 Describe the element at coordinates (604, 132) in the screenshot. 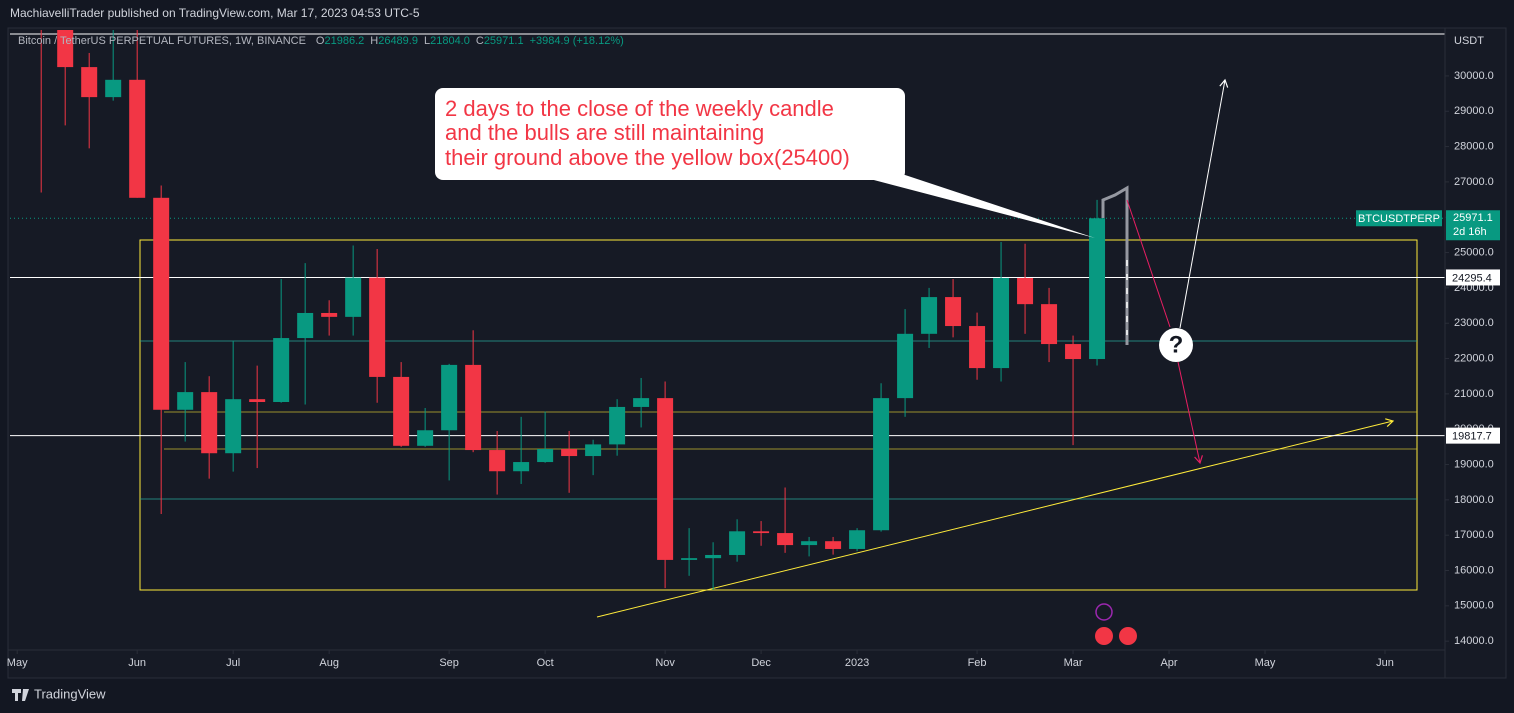

I see `callout-text: and the bulls are still maintaining` at that location.